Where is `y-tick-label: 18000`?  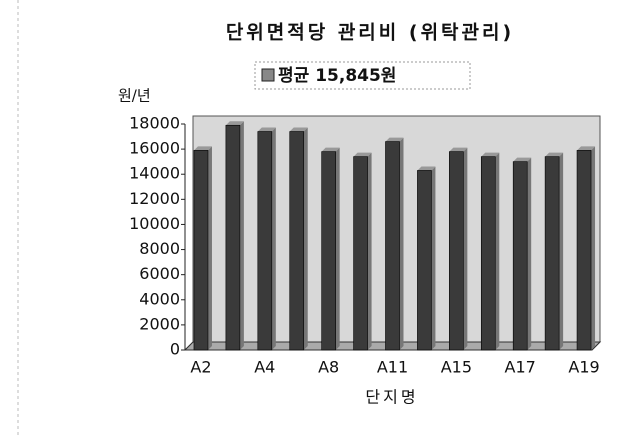 y-tick-label: 18000 is located at coordinates (154, 123).